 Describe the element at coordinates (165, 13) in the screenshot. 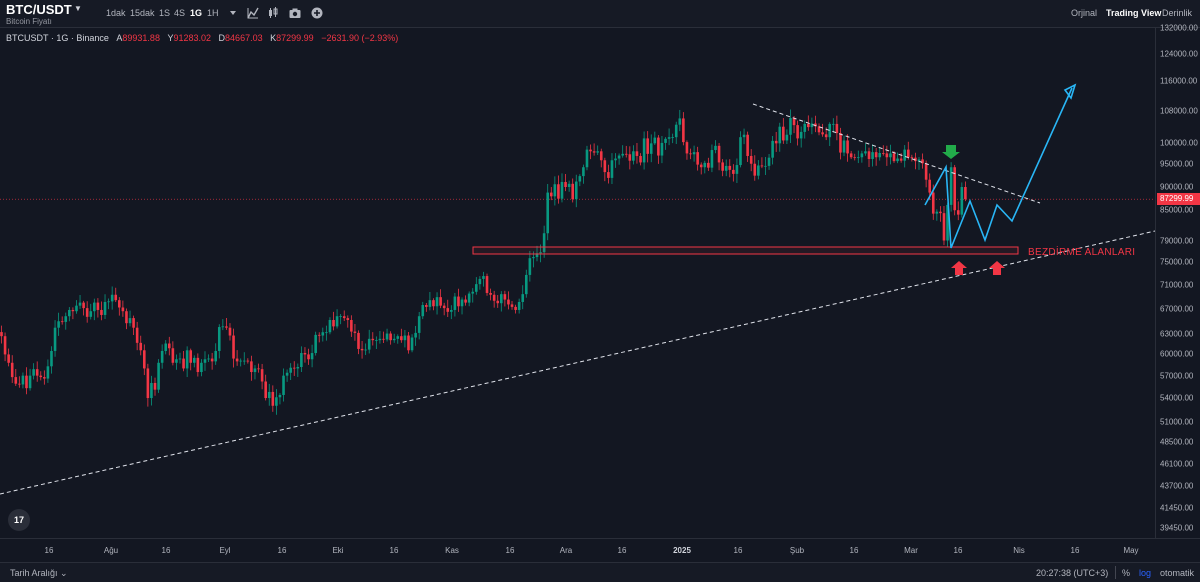

I see `interval-1s: 1S` at that location.